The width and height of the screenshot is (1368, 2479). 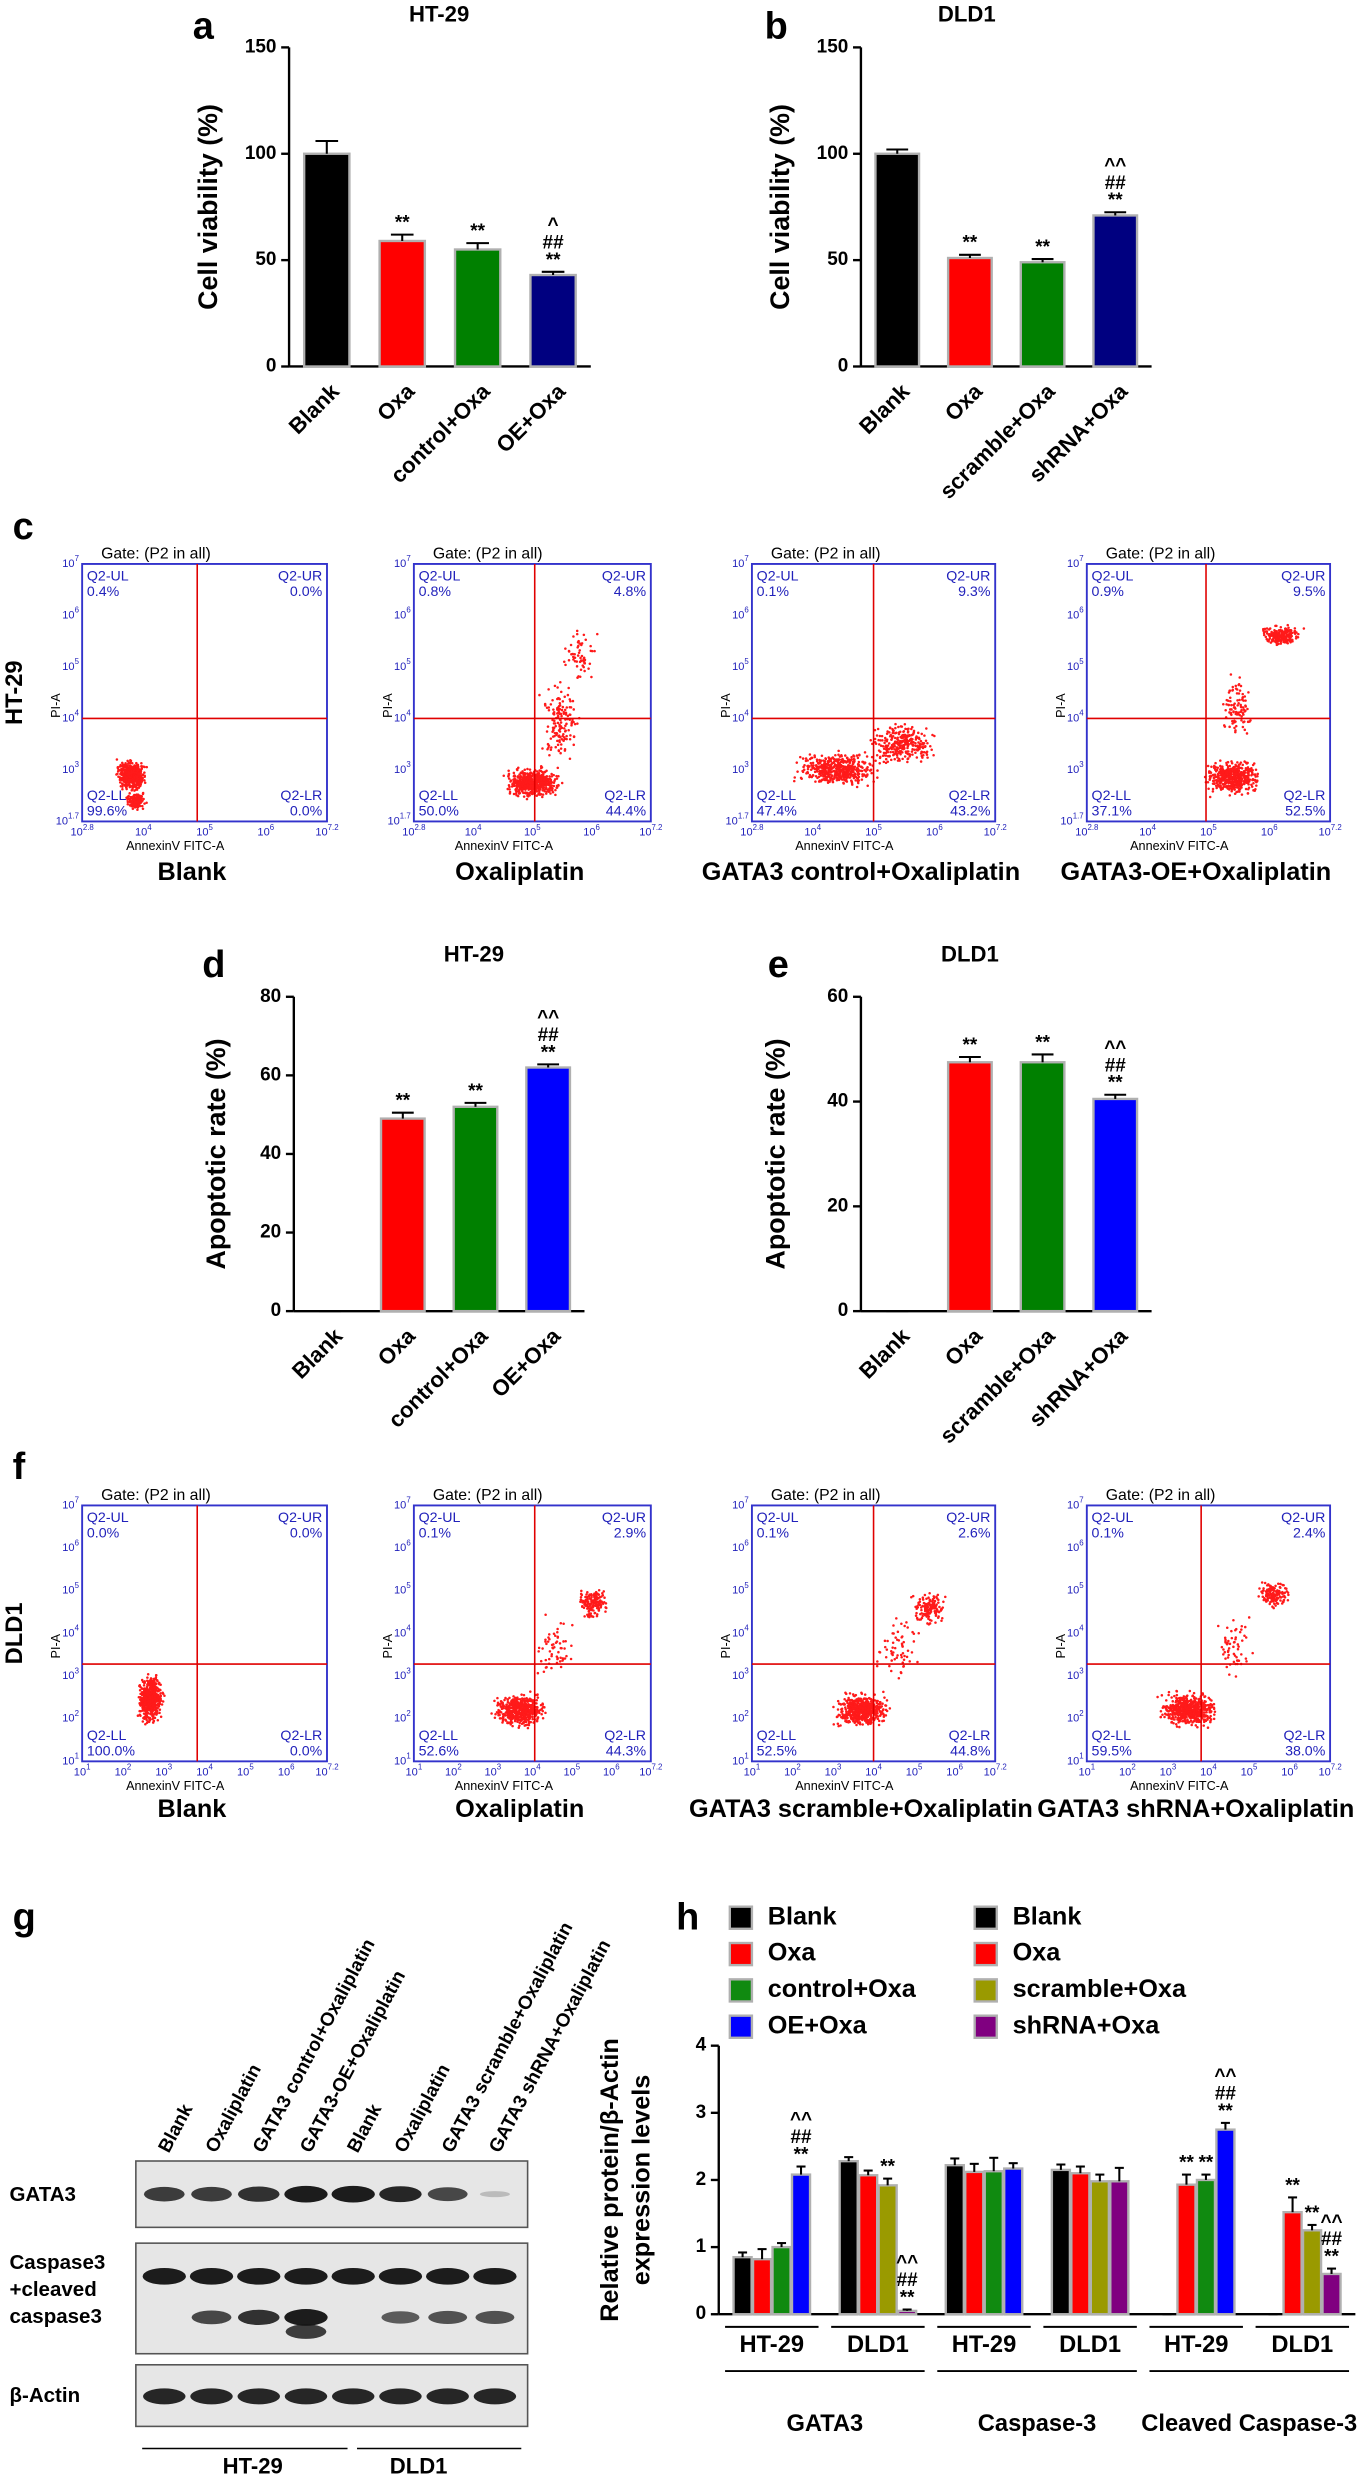 I want to click on quadrant-name: Q2-UR, so click(x=968, y=576).